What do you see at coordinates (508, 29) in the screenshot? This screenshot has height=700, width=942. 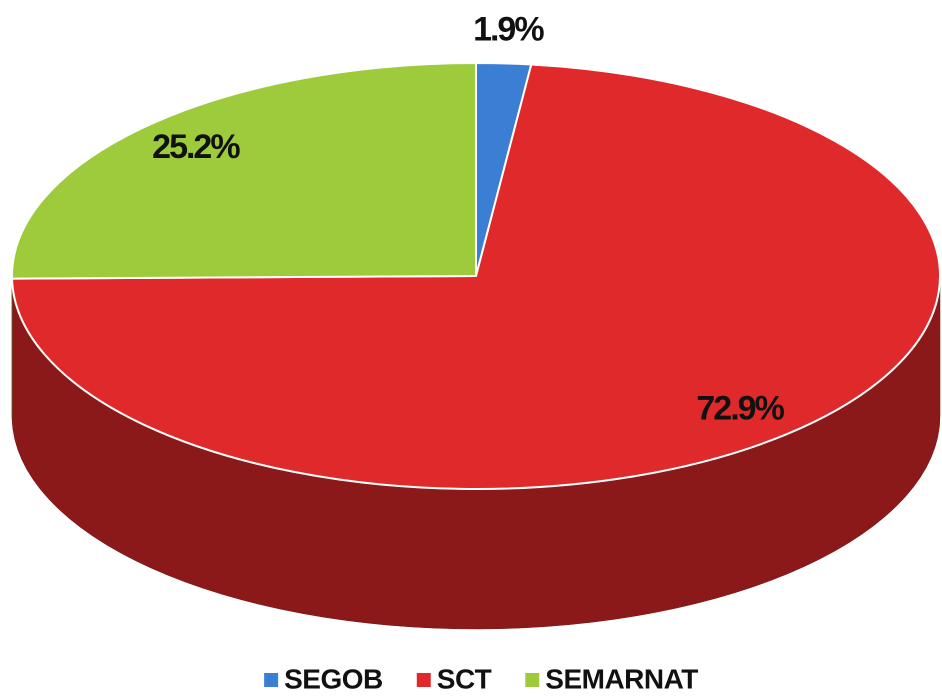 I see `value-label: 1.9%` at bounding box center [508, 29].